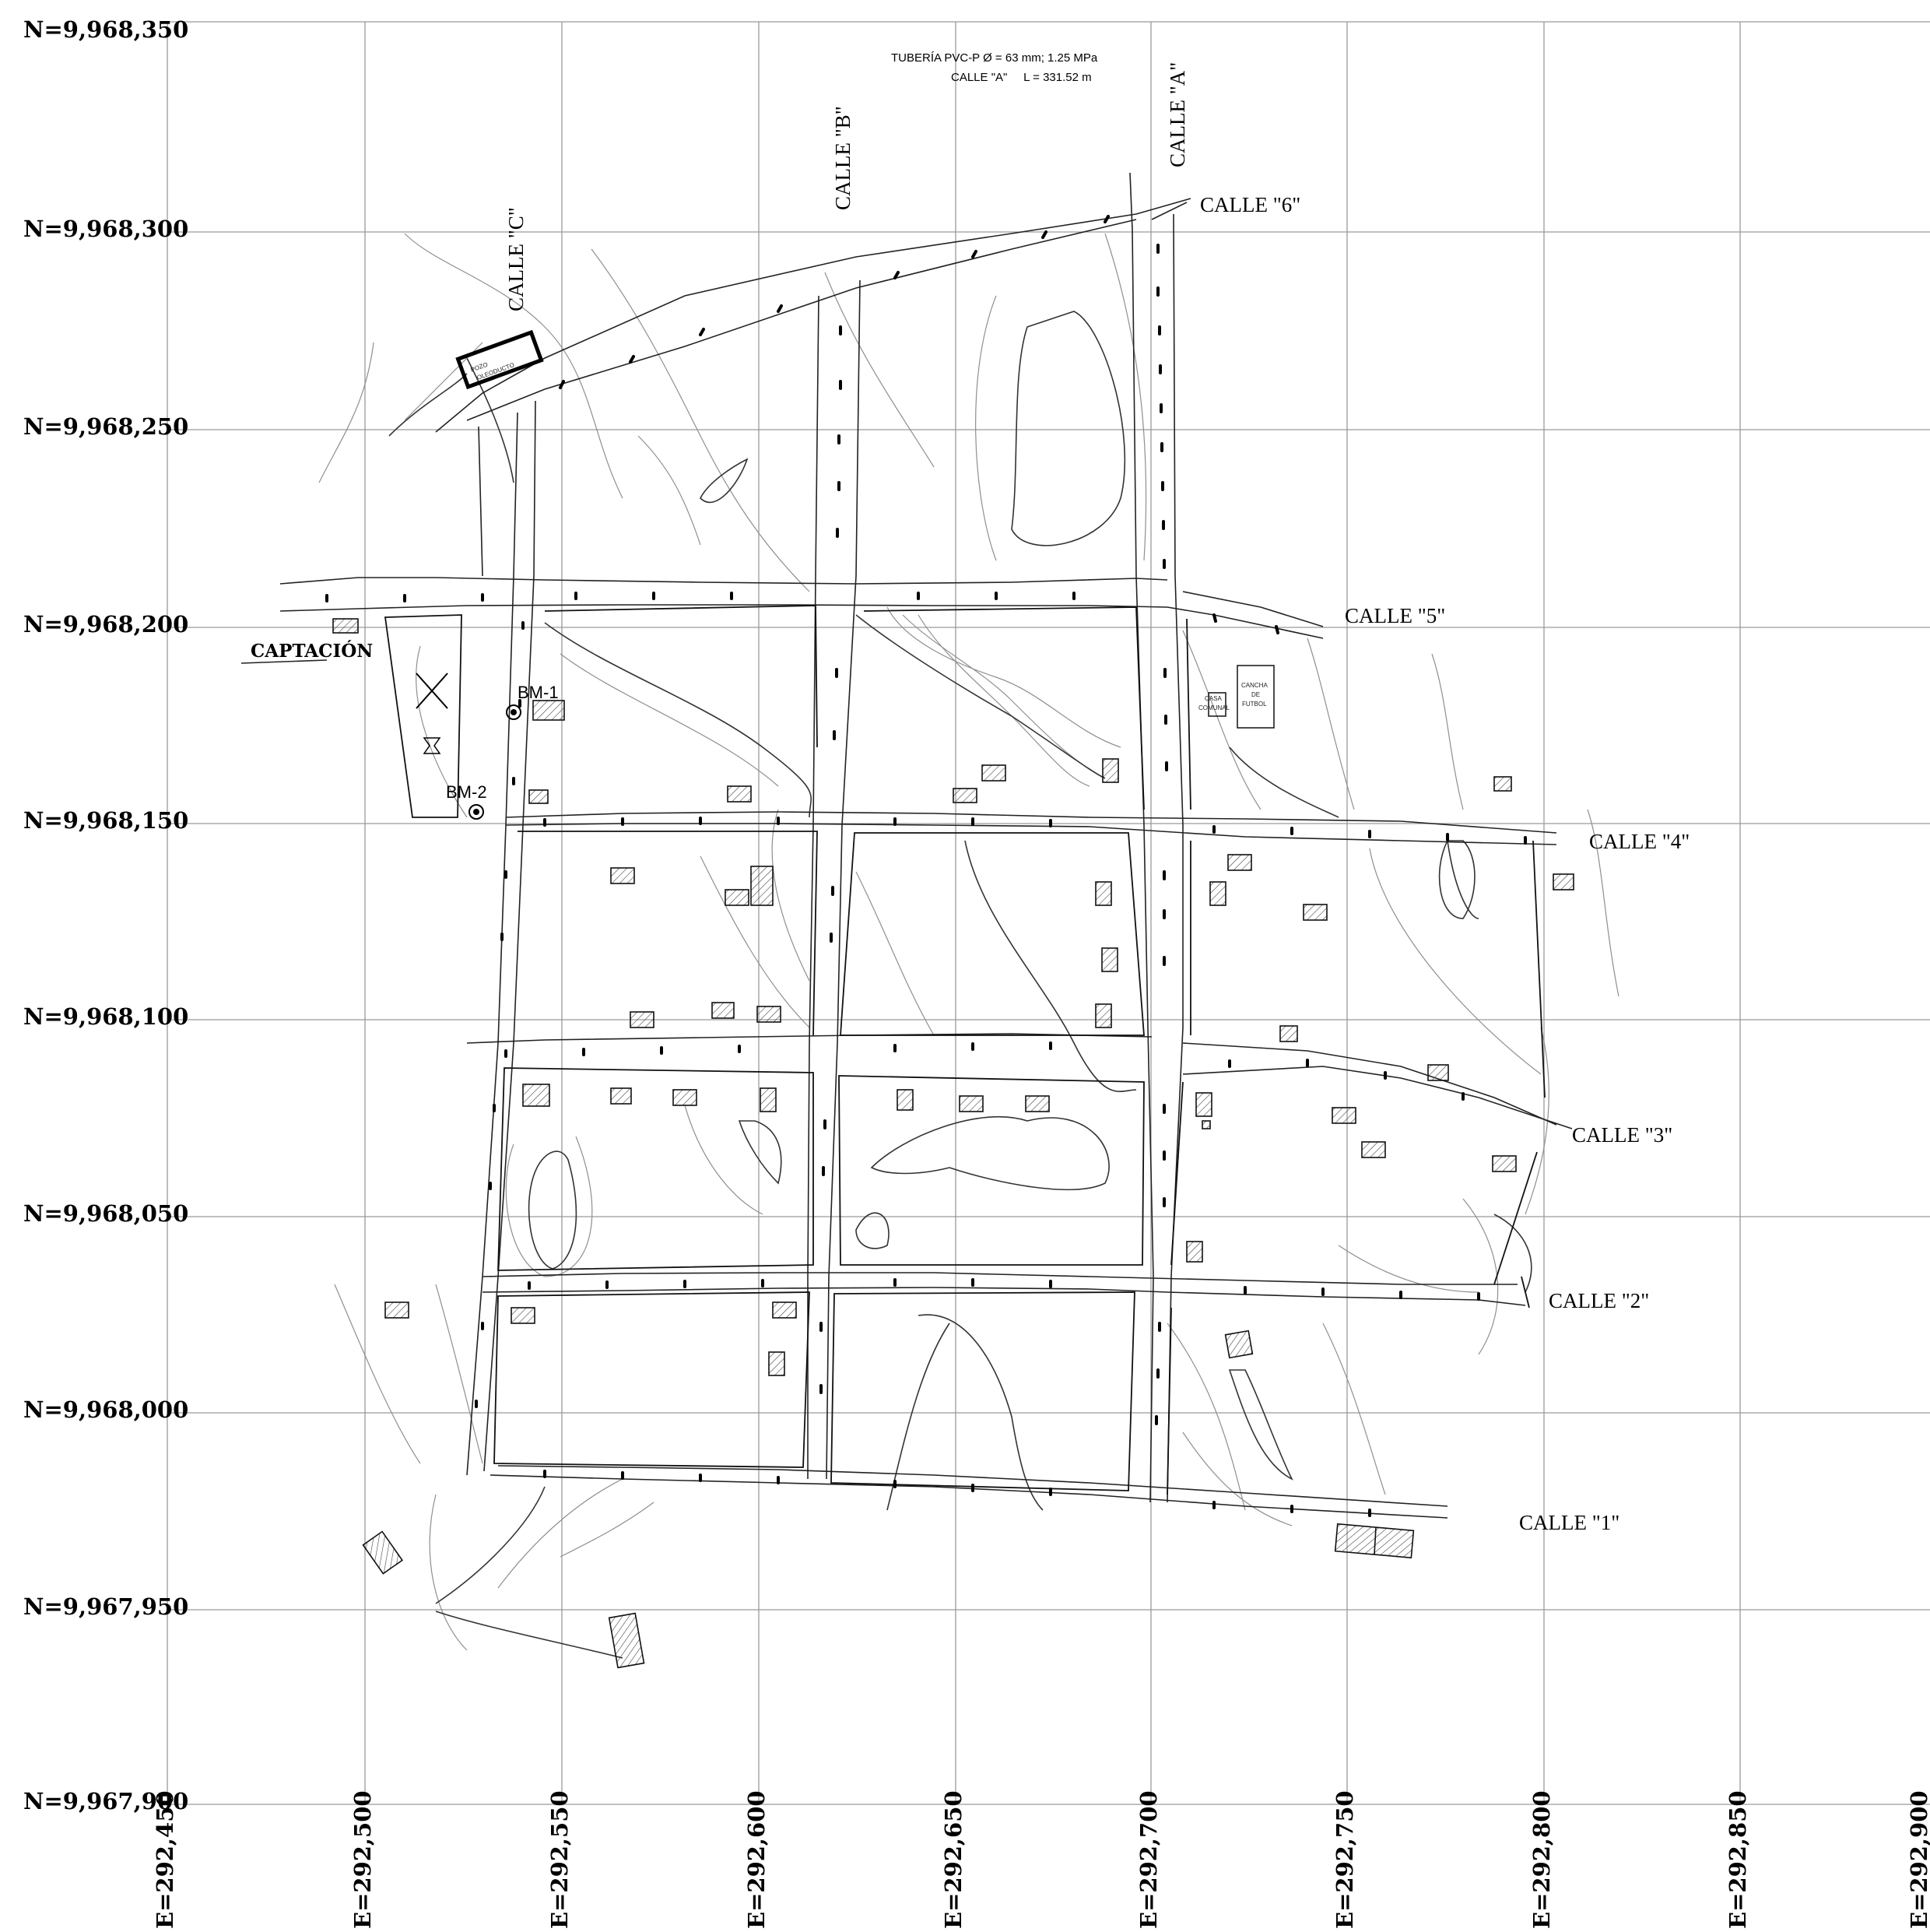 The image size is (1930, 1932). What do you see at coordinates (362, 1859) in the screenshot?
I see `easting-label: E=292,500` at bounding box center [362, 1859].